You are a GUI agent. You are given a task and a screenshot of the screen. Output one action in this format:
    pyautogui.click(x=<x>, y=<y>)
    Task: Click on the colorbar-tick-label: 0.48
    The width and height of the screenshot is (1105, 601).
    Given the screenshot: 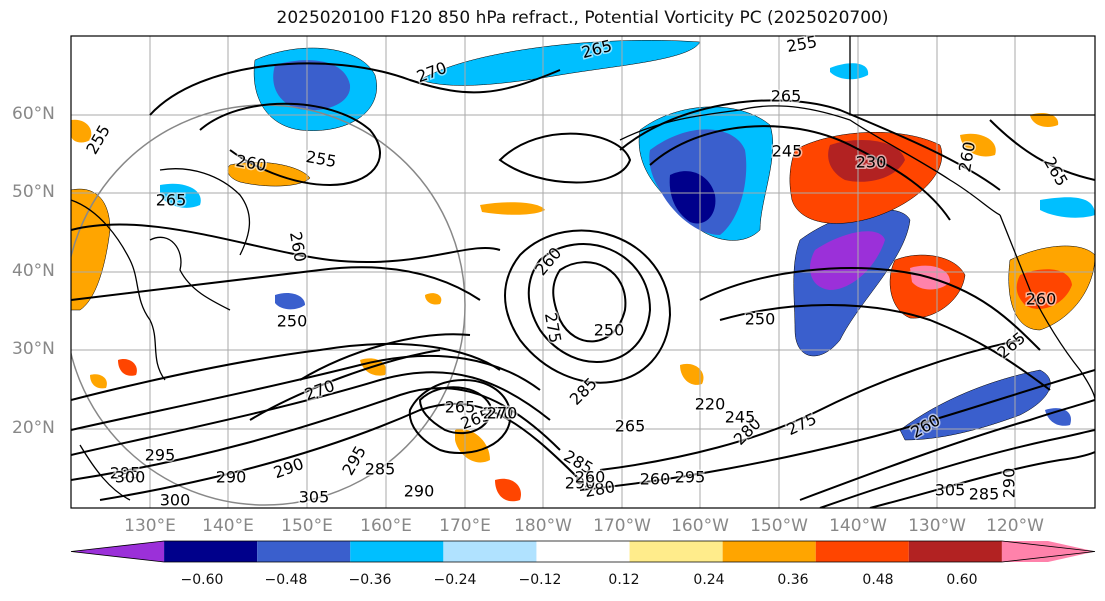 What is the action you would take?
    pyautogui.click(x=878, y=580)
    